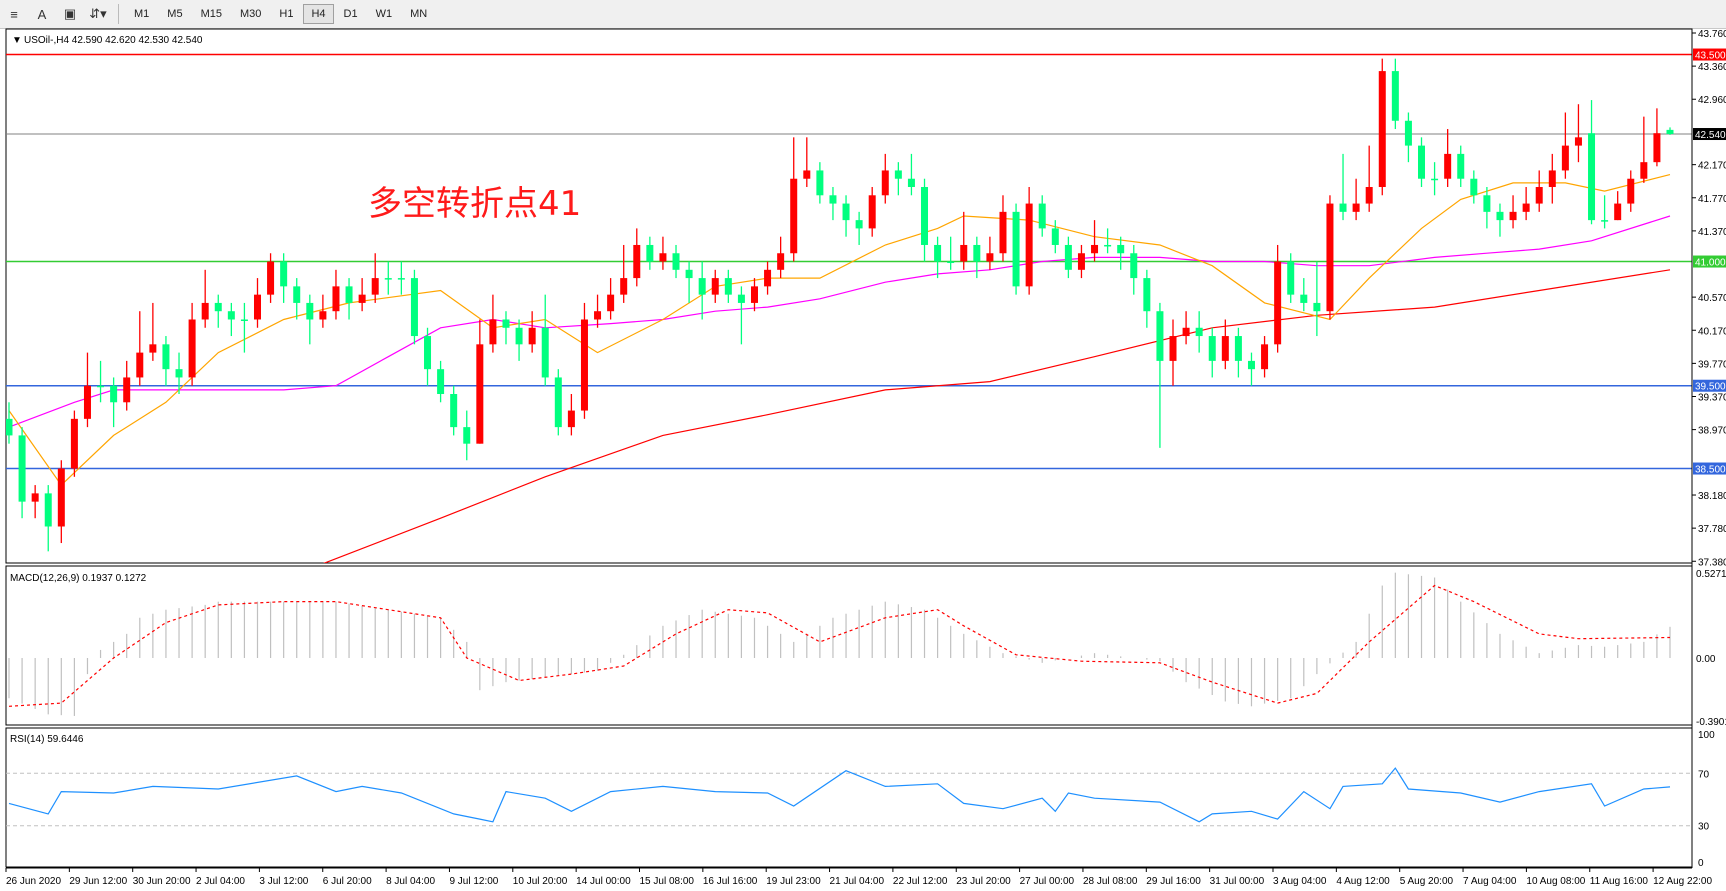  Describe the element at coordinates (350, 14) in the screenshot. I see `timeframe-d1: D1` at that location.